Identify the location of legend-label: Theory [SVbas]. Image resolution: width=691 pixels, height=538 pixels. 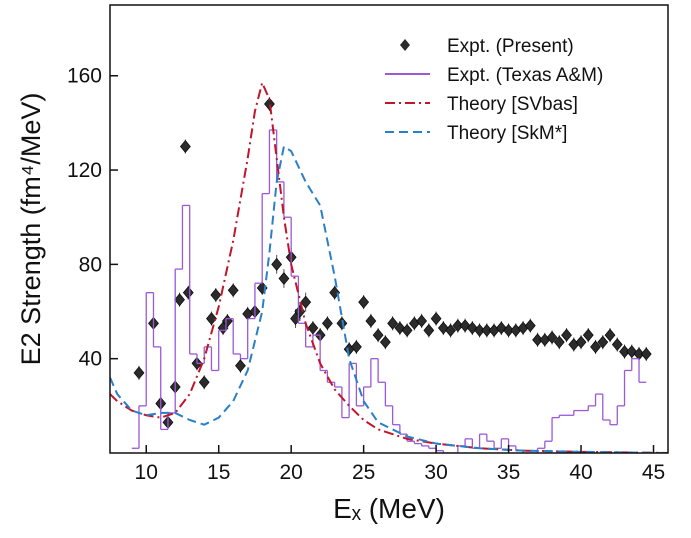
(512, 104).